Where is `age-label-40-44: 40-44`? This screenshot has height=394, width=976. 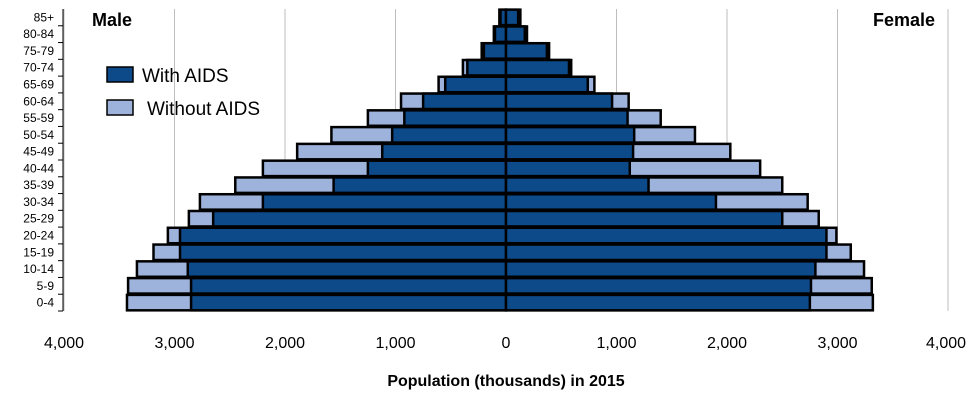
age-label-40-44: 40-44 is located at coordinates (38, 168).